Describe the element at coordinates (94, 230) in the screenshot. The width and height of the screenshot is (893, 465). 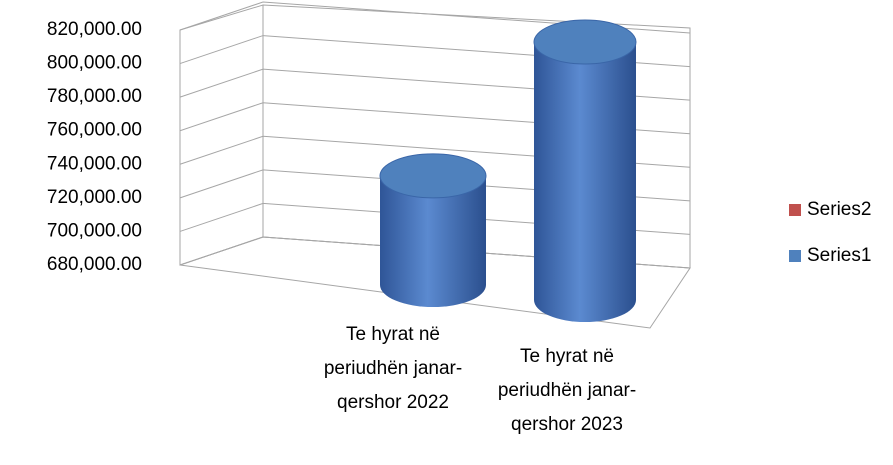
I see `y-tick-label: 700,000.00` at that location.